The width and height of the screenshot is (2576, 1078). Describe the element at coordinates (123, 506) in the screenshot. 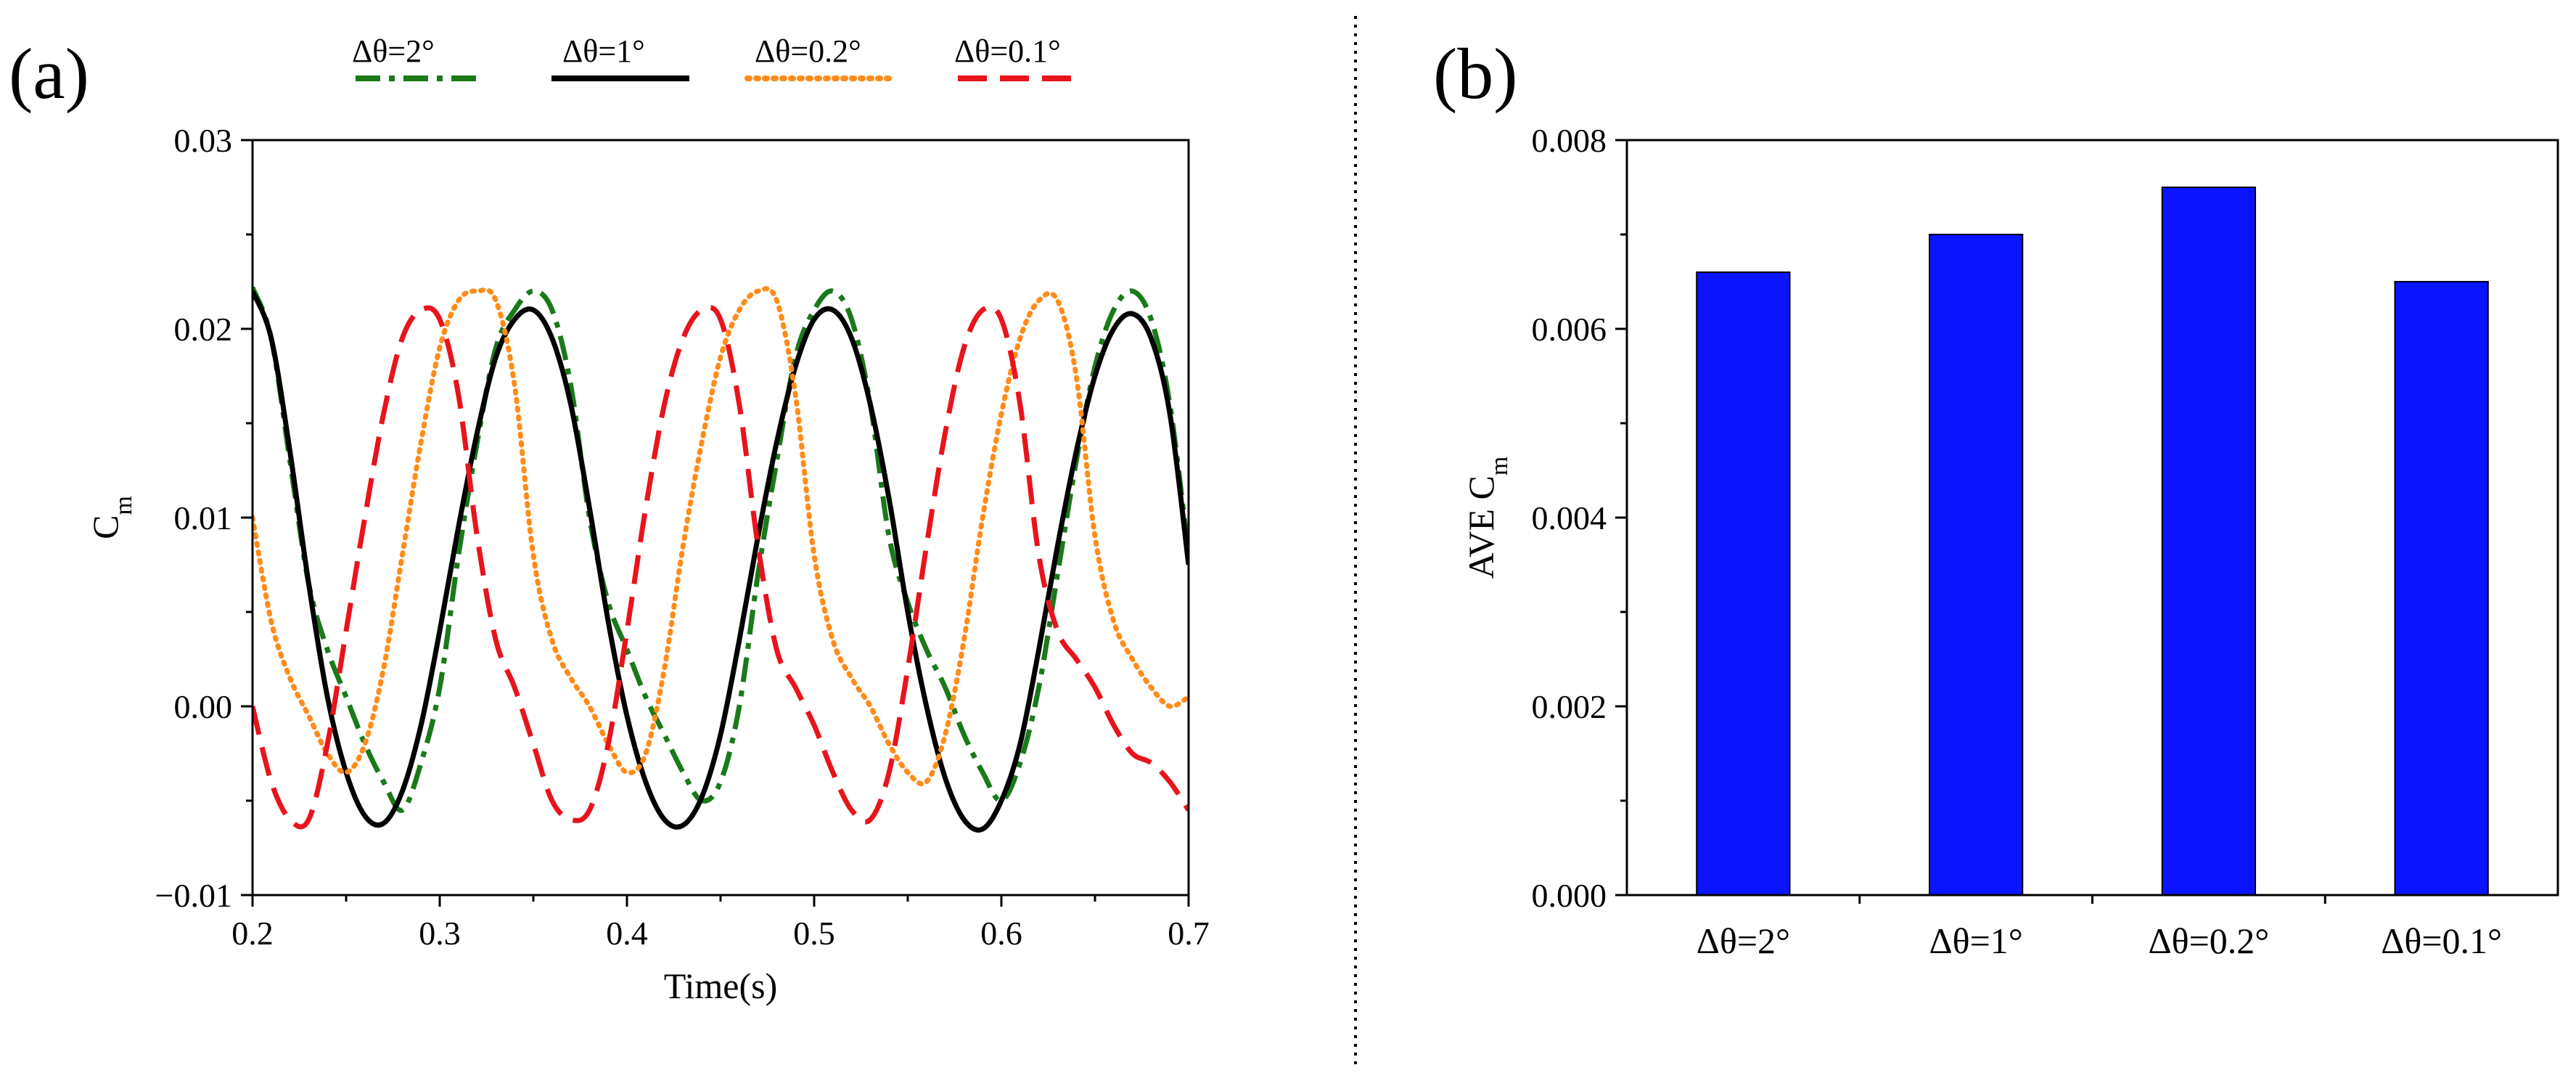

I see `y-axis-title-a-sub: m` at that location.